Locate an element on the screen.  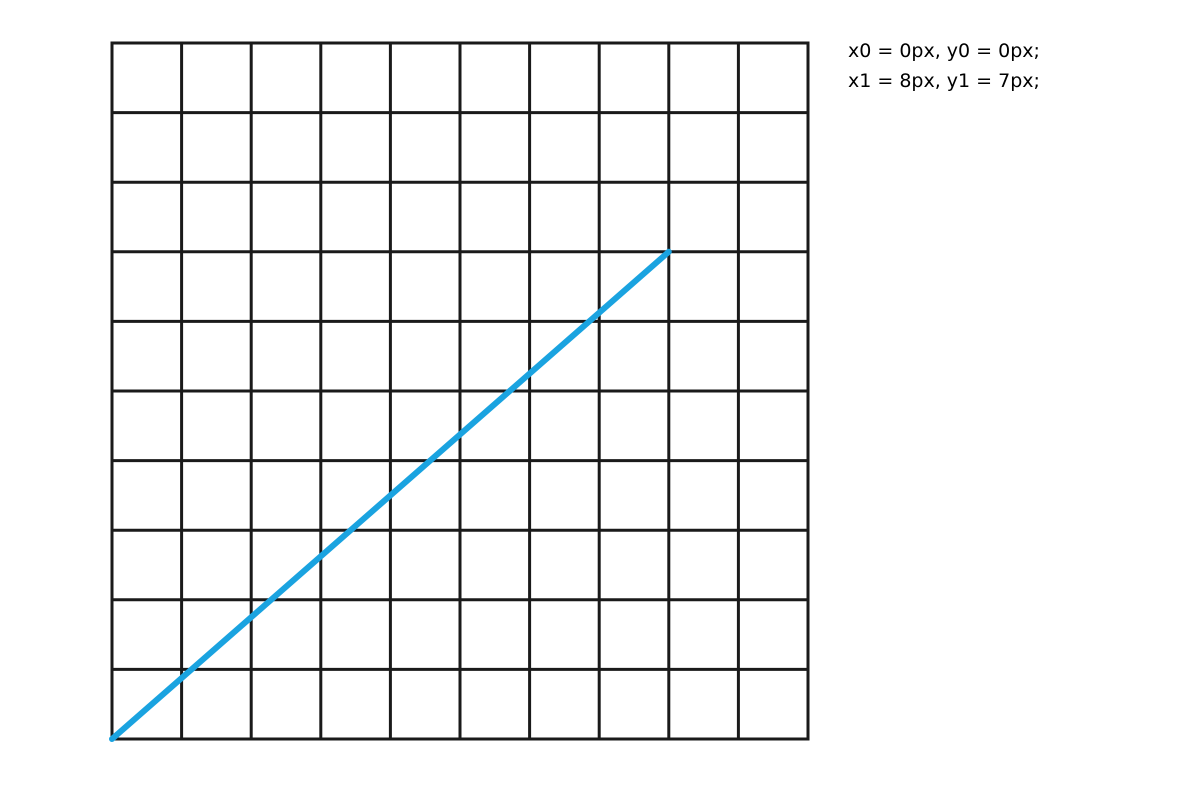
start-point-label: x0 = 0px, y0 = 0px; is located at coordinates (944, 51).